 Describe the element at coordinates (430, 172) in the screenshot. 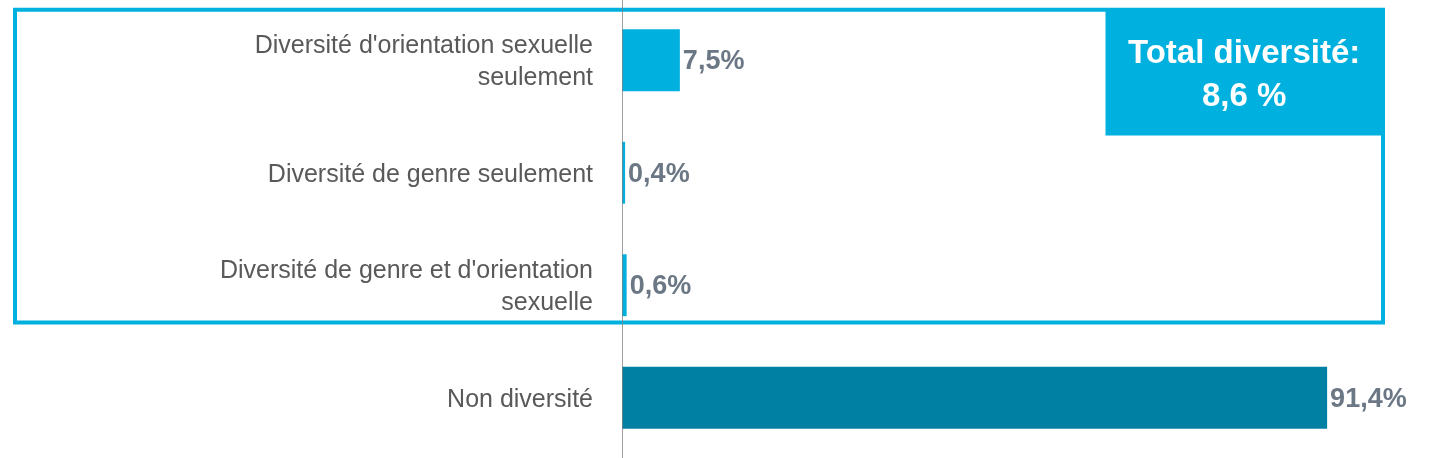

I see `y-tick-label: Diversité de genre seulement` at that location.